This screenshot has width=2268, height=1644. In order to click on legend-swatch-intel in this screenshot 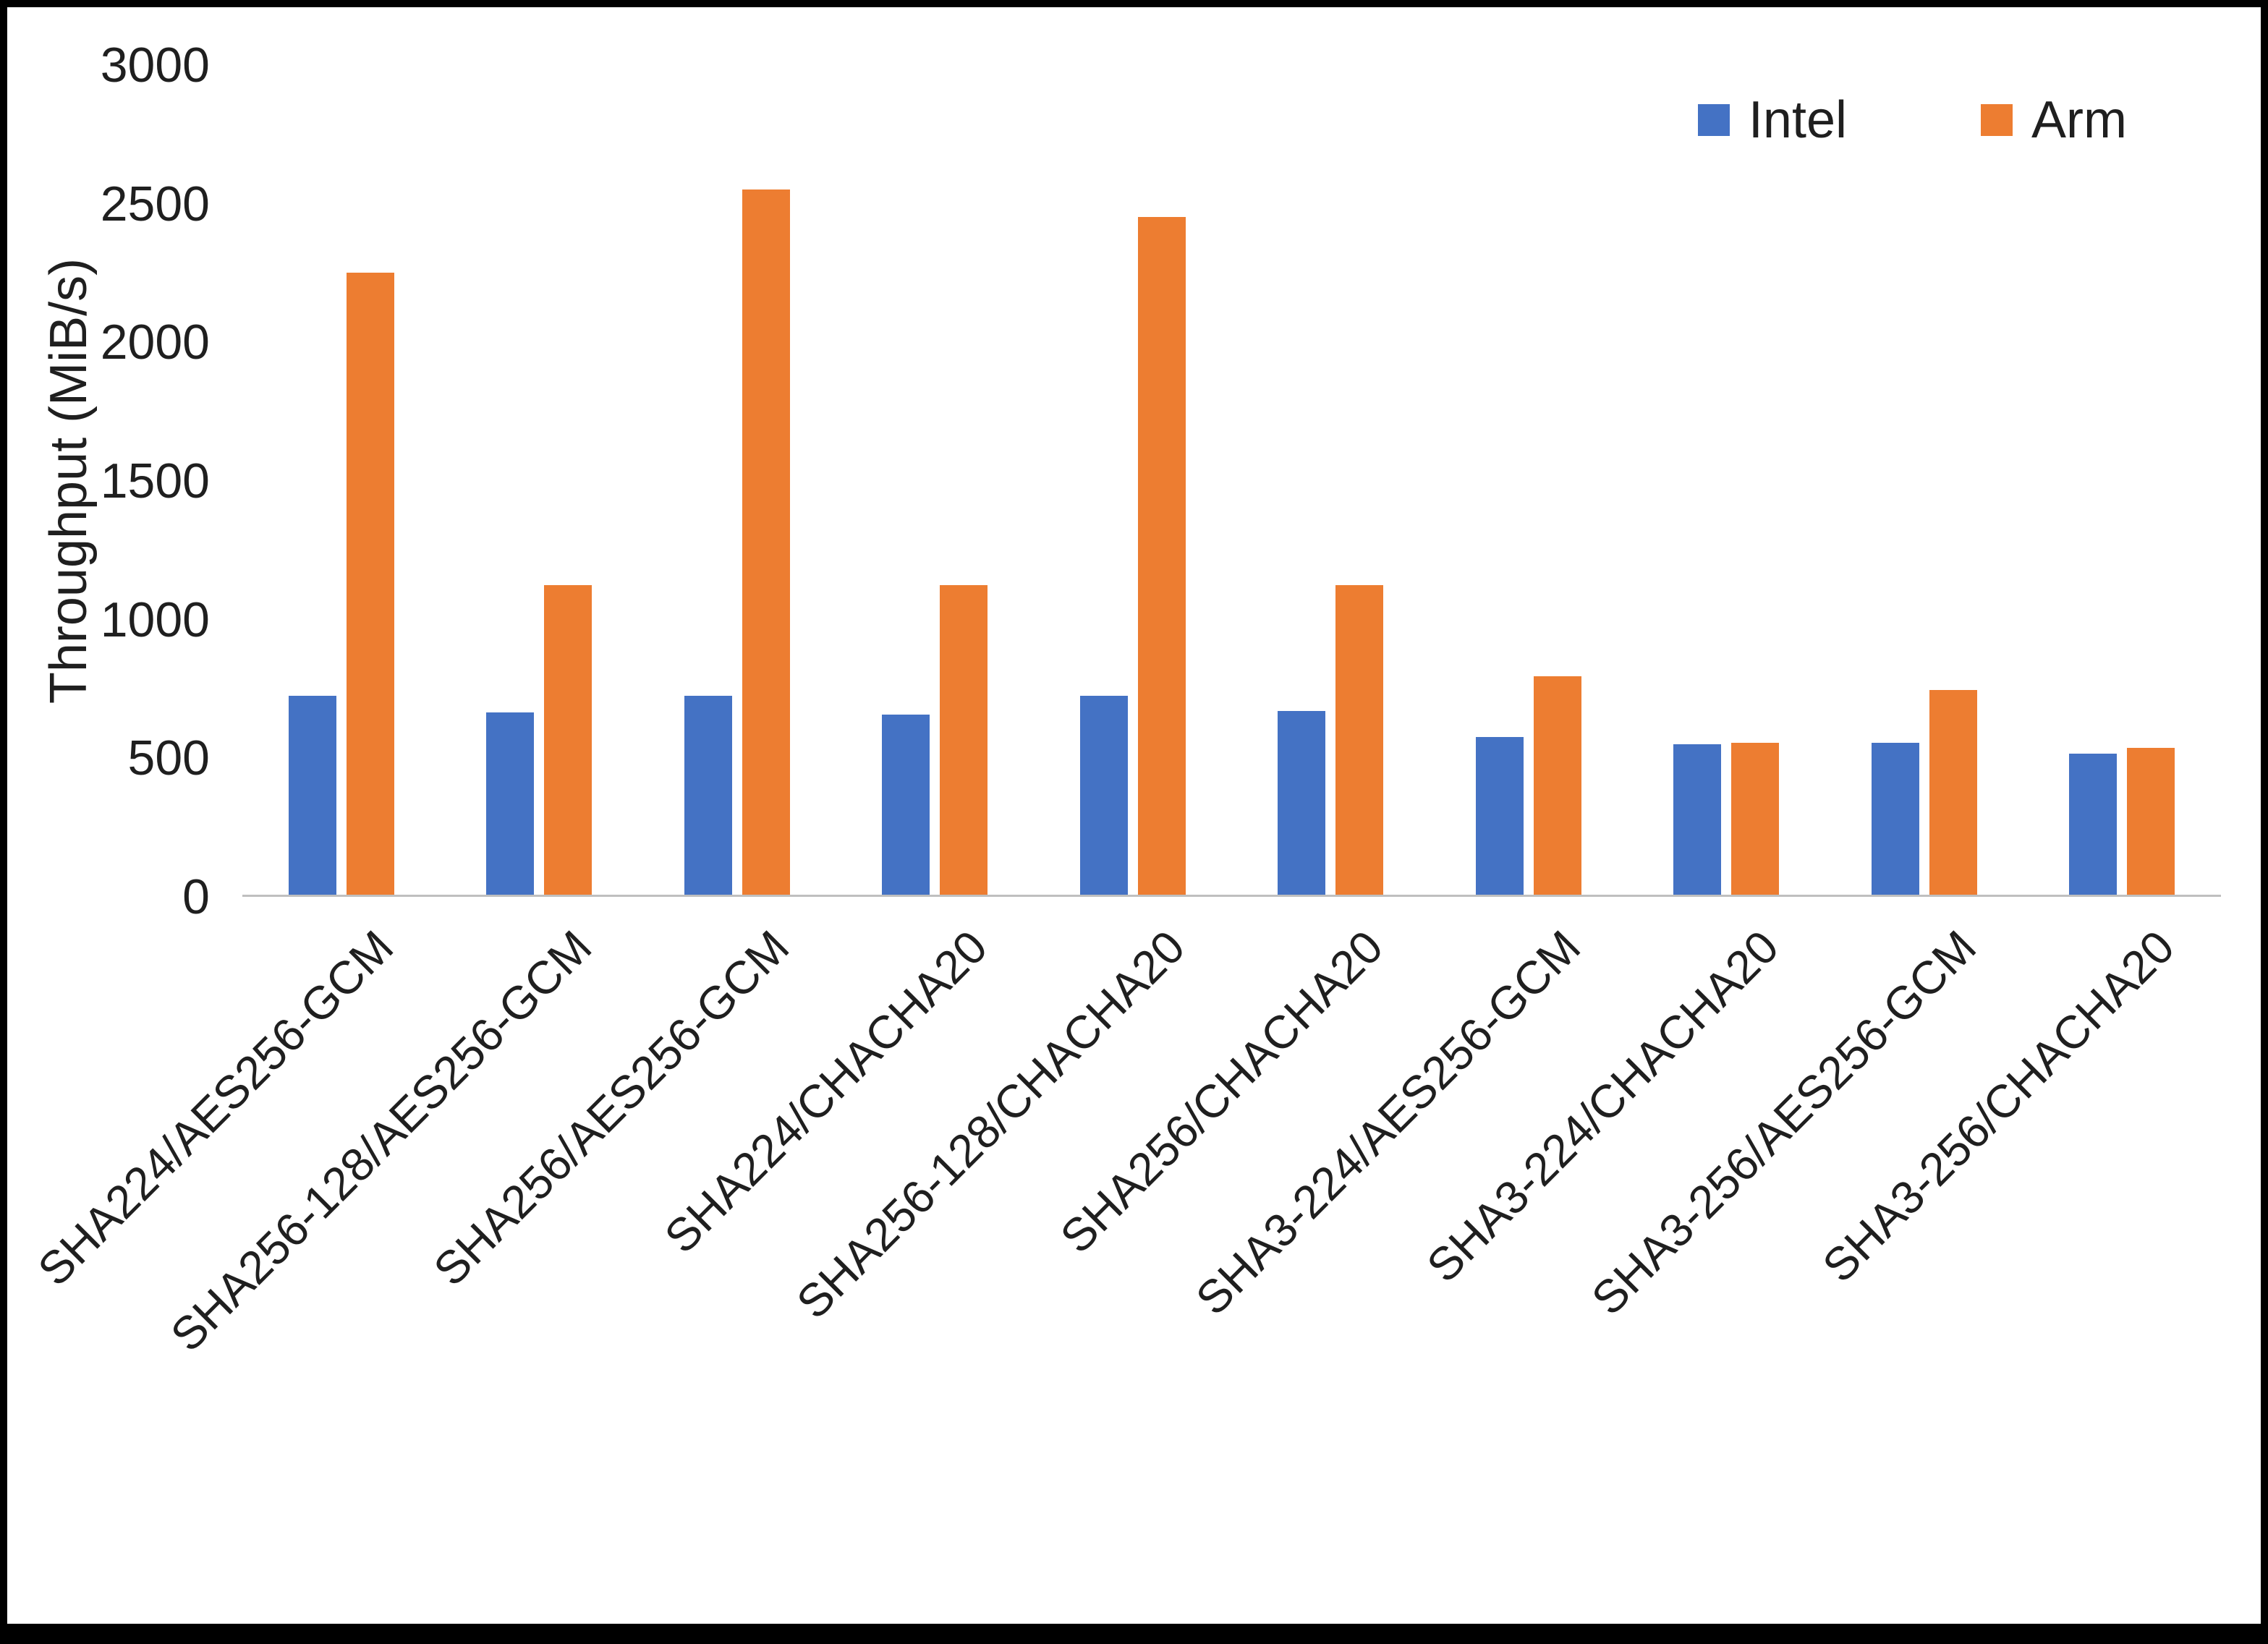, I will do `click(1713, 120)`.